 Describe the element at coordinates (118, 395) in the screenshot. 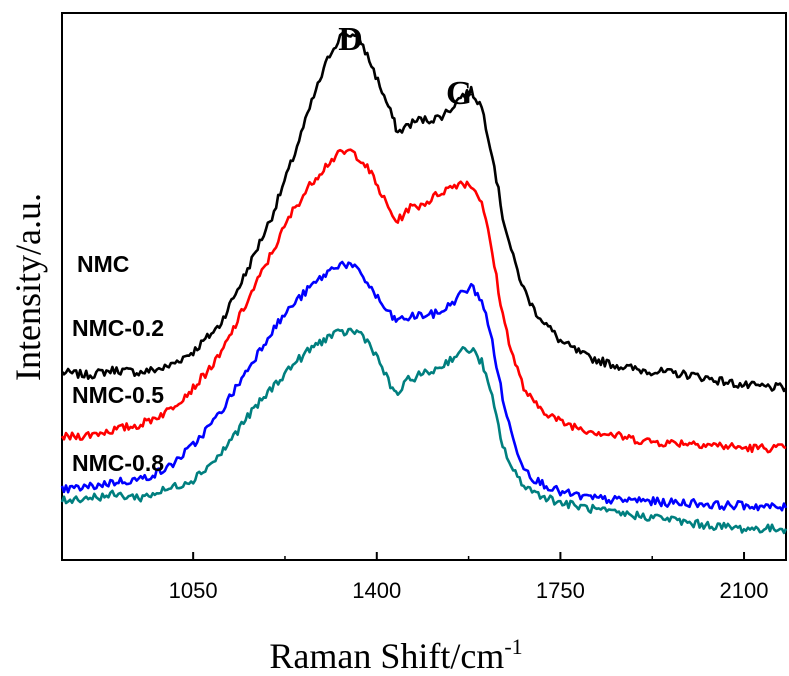

I see `series-label-nmc-0-5: NMC-0.5` at that location.